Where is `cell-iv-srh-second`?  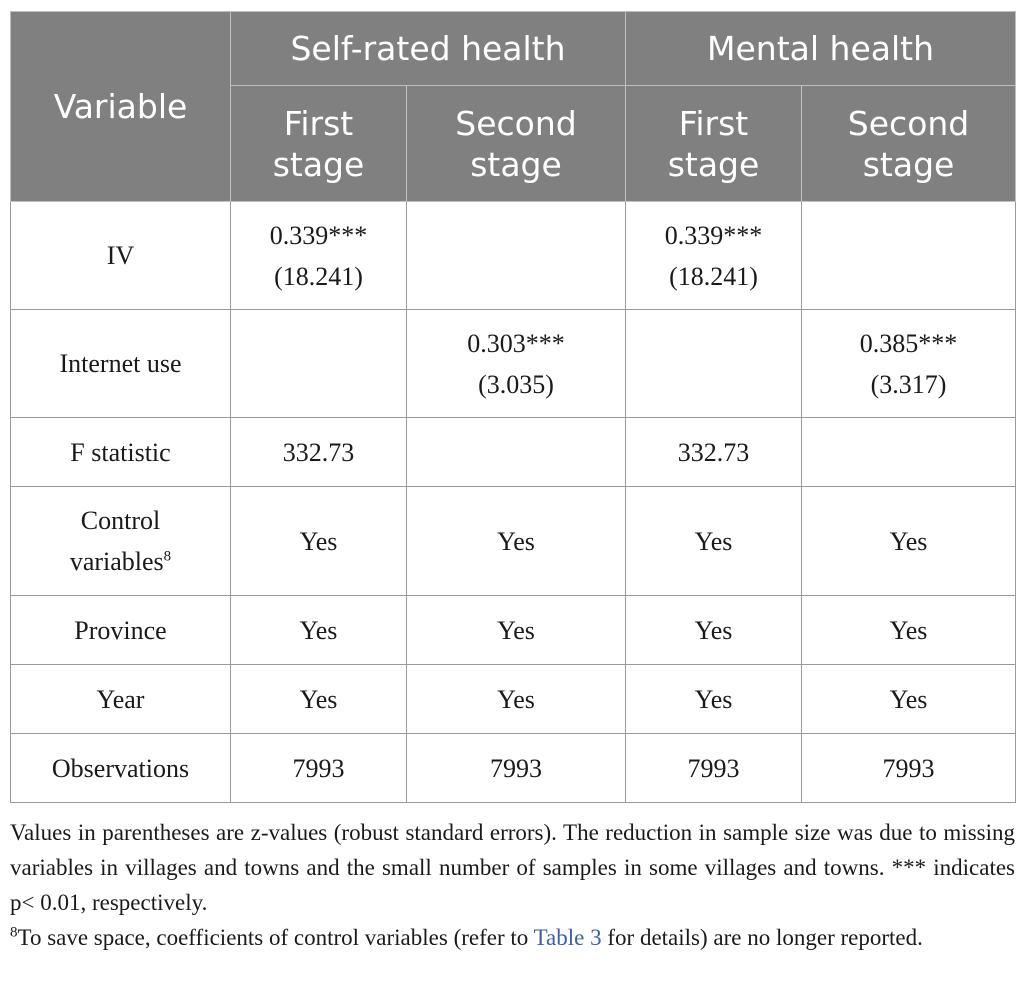
cell-iv-srh-second is located at coordinates (516, 255).